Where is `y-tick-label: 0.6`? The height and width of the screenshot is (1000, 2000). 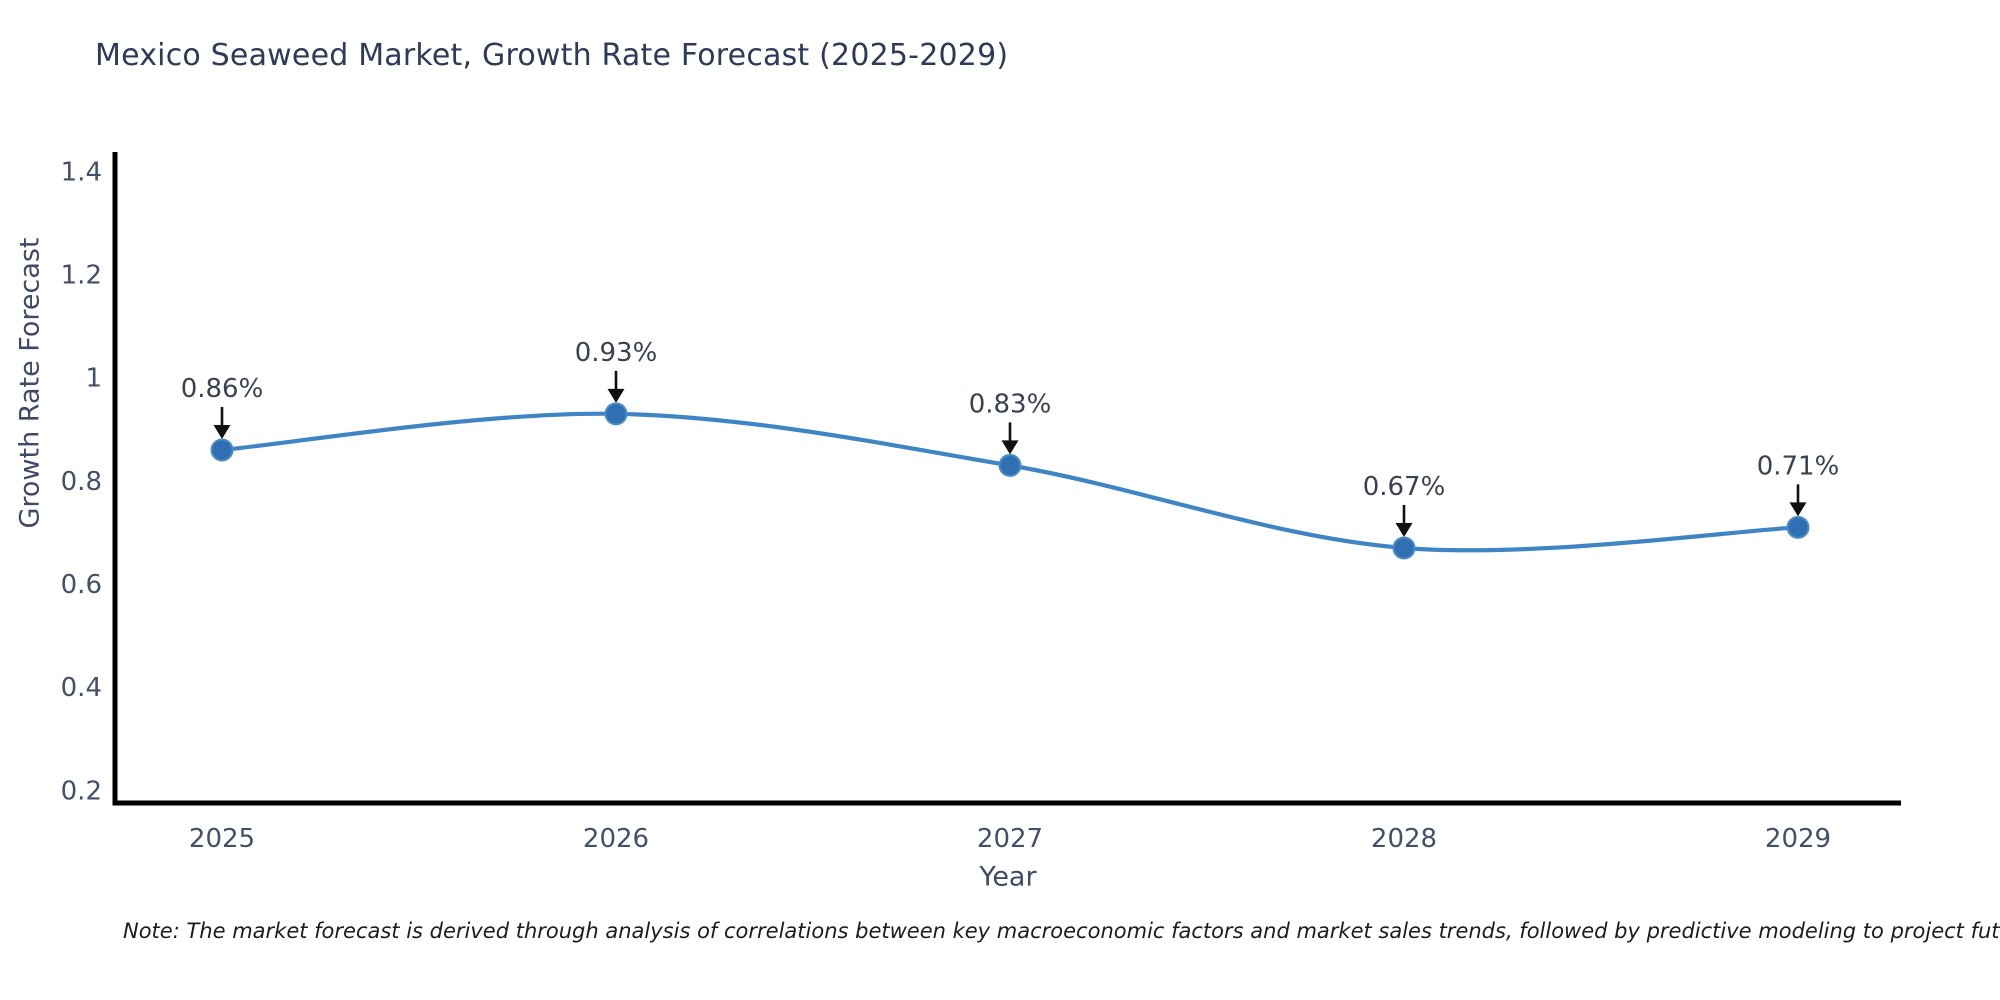
y-tick-label: 0.6 is located at coordinates (81, 585).